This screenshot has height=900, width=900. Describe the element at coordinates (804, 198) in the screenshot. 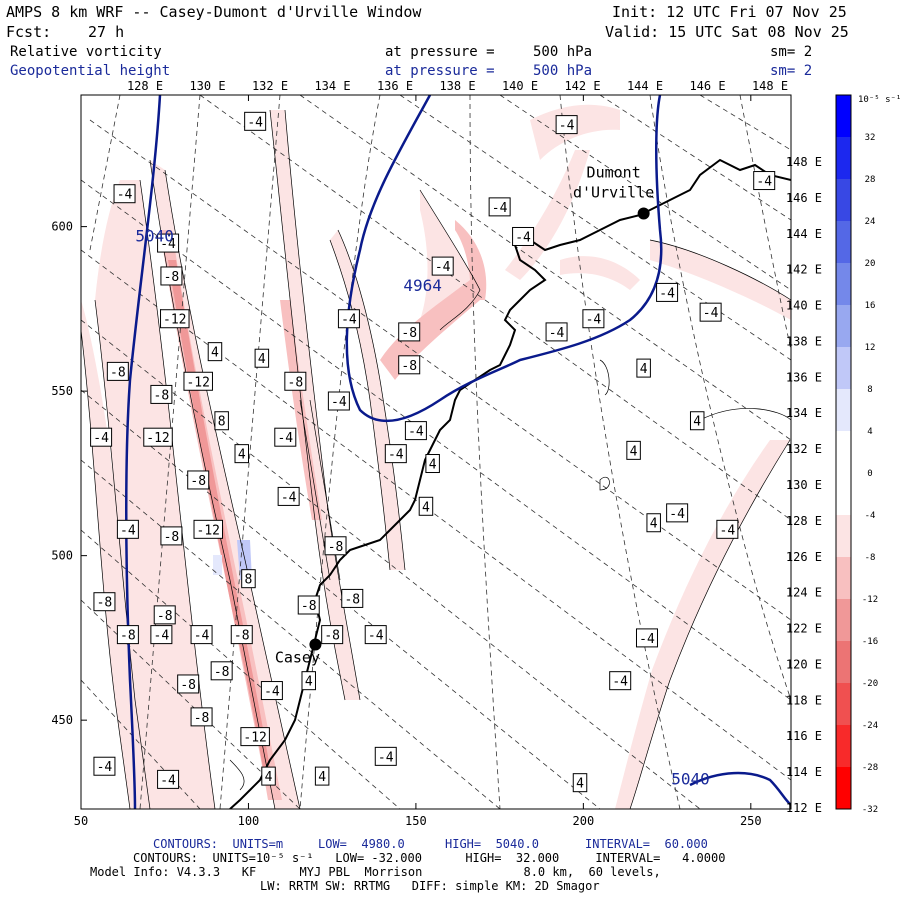

I see `right-longitude-label: 146 E` at that location.